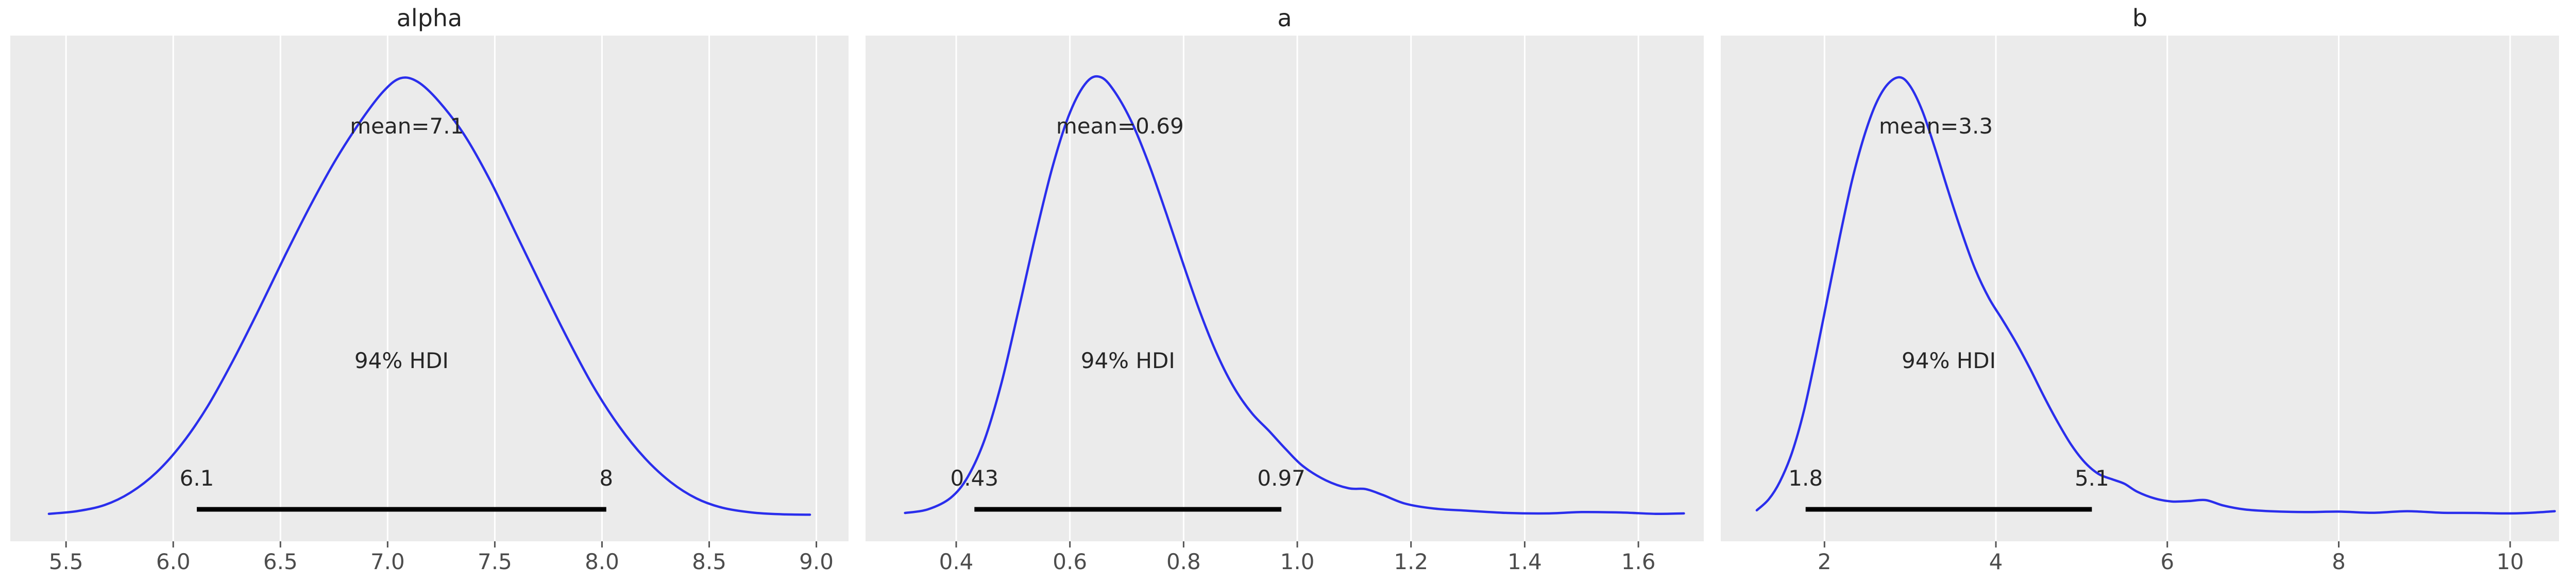 The image size is (2576, 581). Describe the element at coordinates (66, 561) in the screenshot. I see `x-tick-label: 5.5` at that location.